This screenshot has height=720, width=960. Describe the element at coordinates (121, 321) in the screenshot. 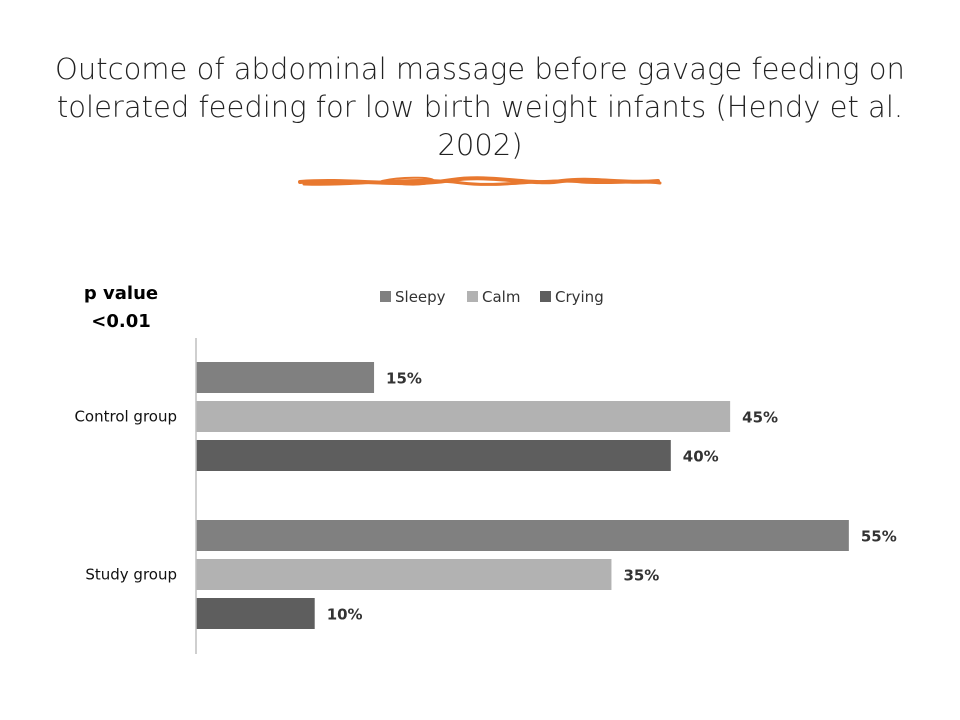

I see `p-value-threshold: <0.01` at that location.